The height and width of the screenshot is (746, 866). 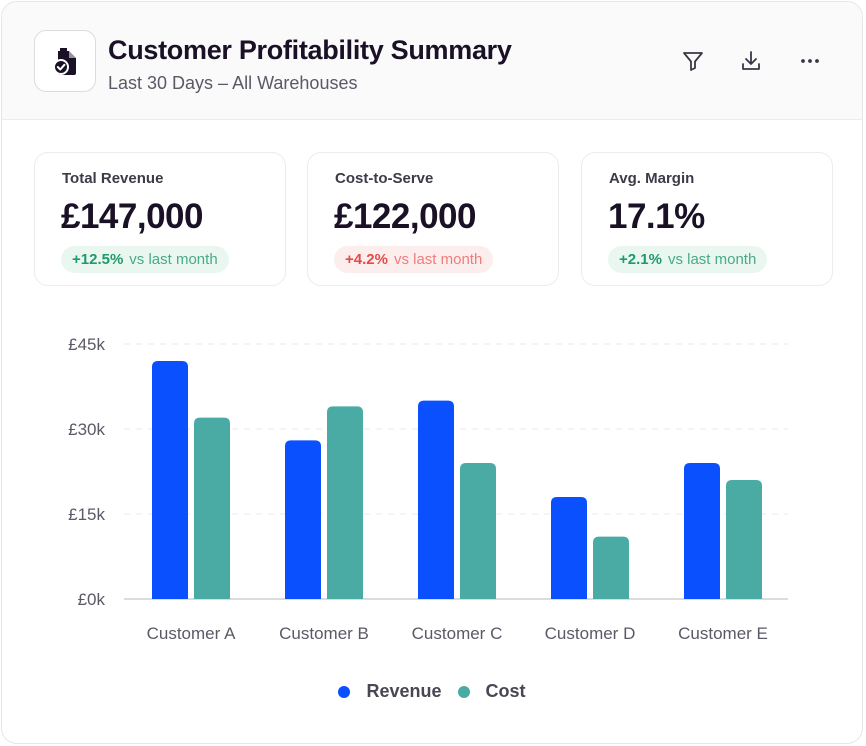 What do you see at coordinates (640, 259) in the screenshot?
I see `kpi-delta-pct: +2.1%` at bounding box center [640, 259].